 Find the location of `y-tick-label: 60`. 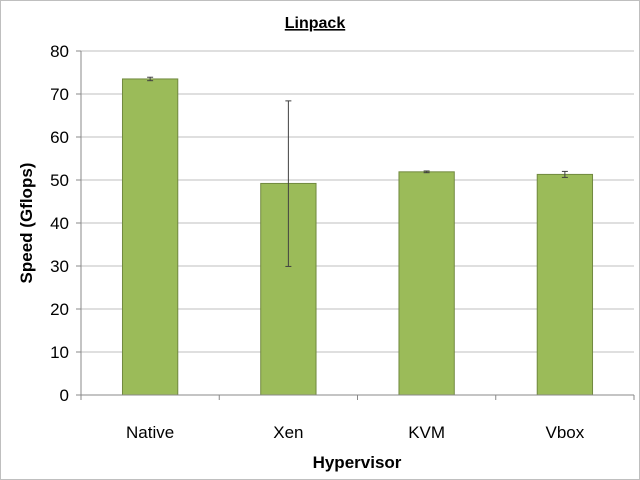

y-tick-label: 60 is located at coordinates (59, 137).